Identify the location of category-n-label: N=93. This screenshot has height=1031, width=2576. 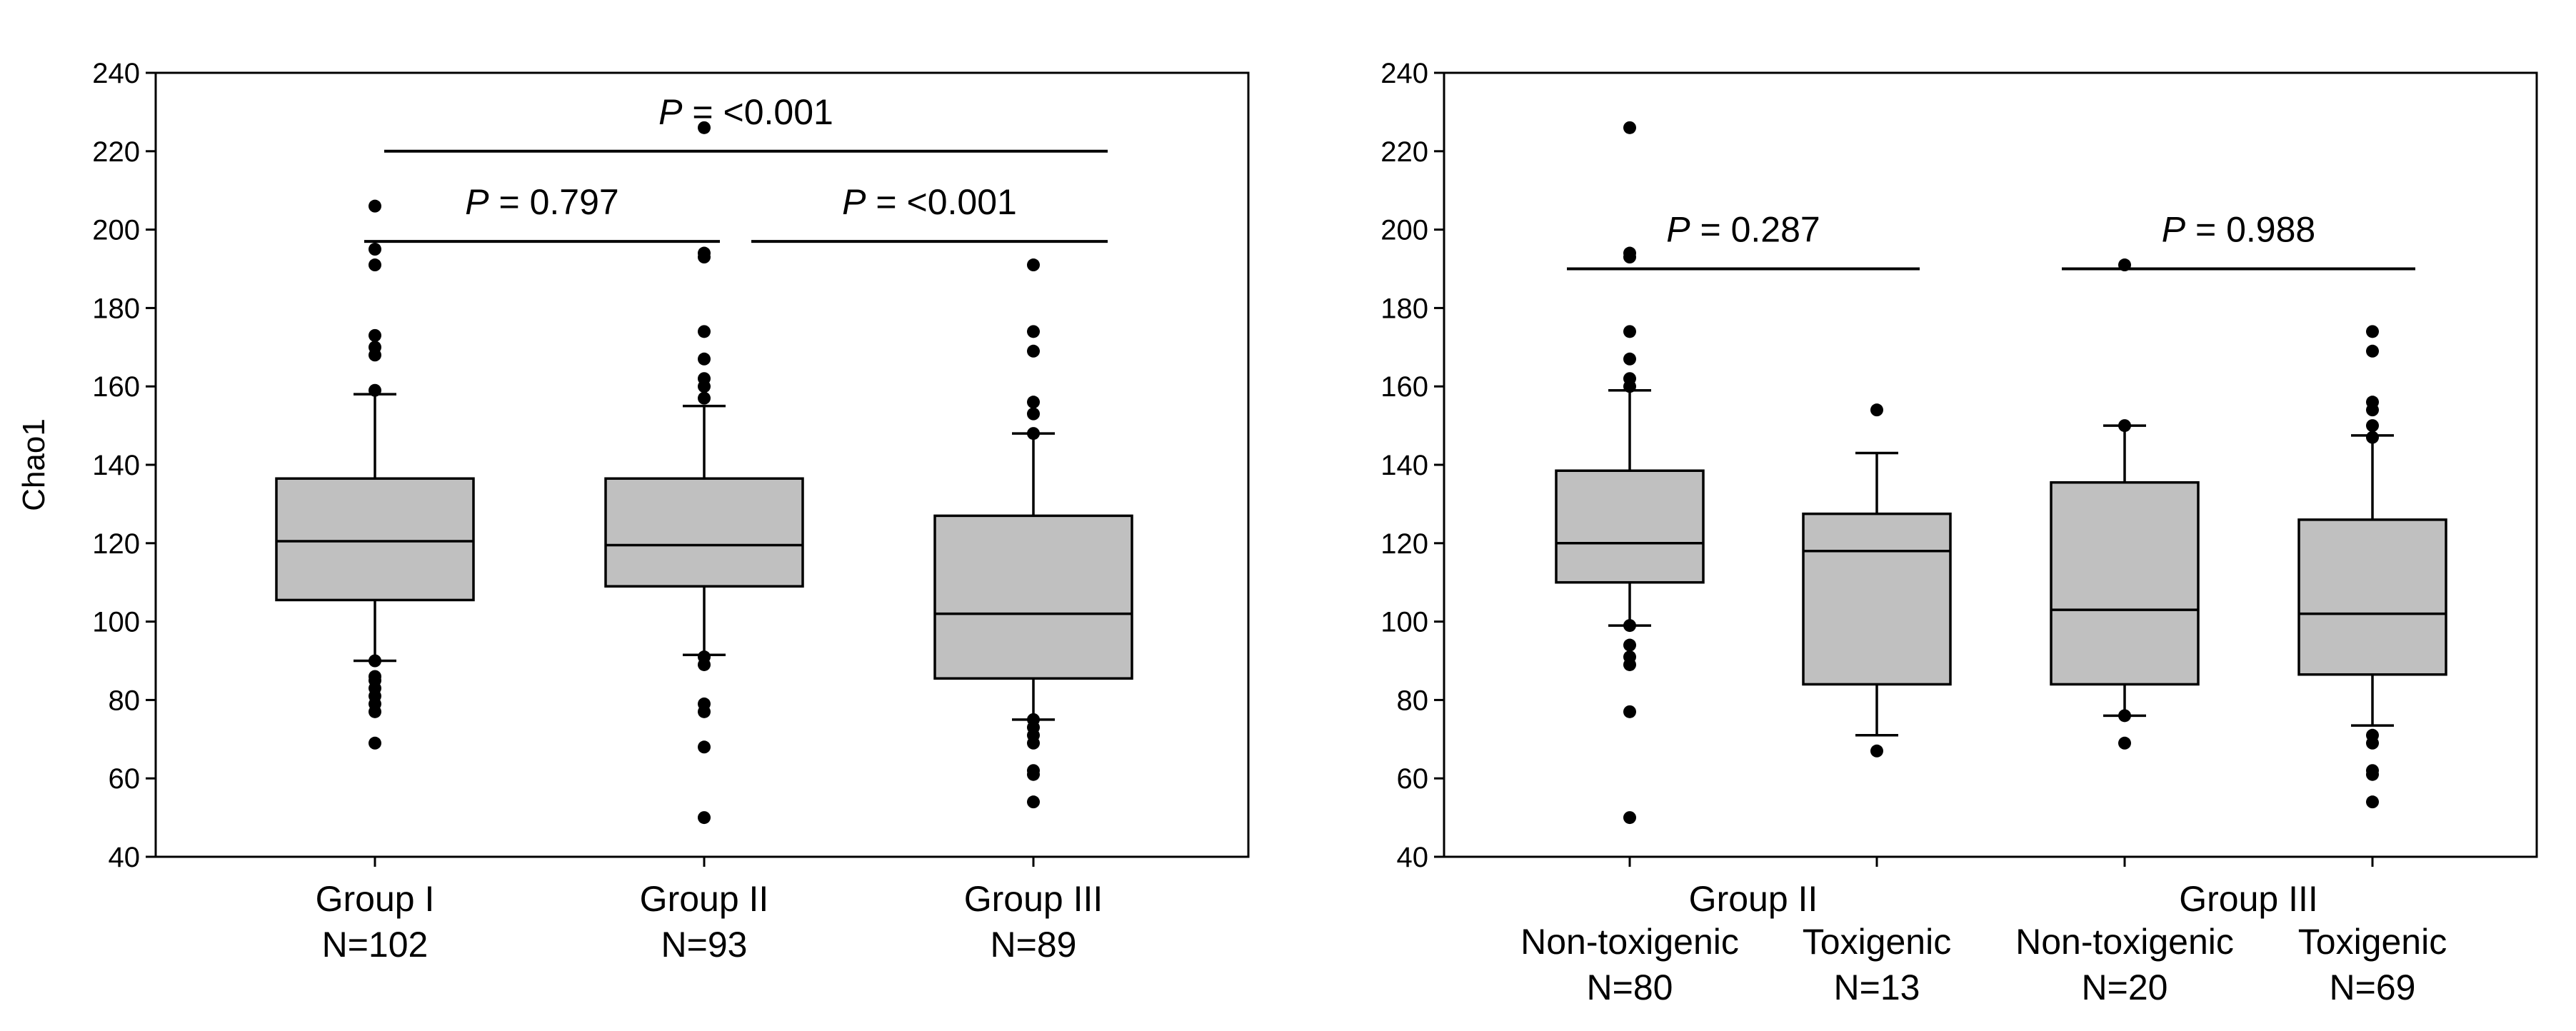
(704, 945).